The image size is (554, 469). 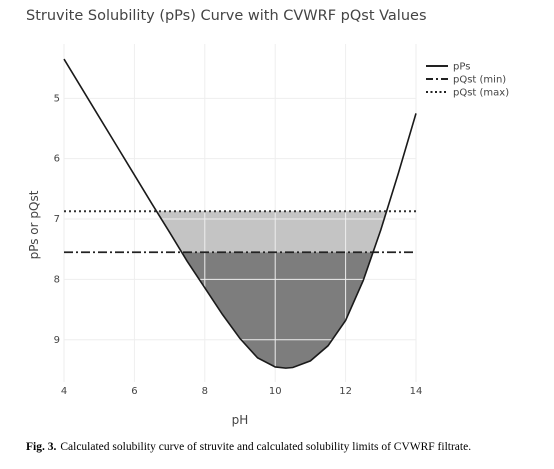 What do you see at coordinates (134, 391) in the screenshot?
I see `x-tick-label: 6` at bounding box center [134, 391].